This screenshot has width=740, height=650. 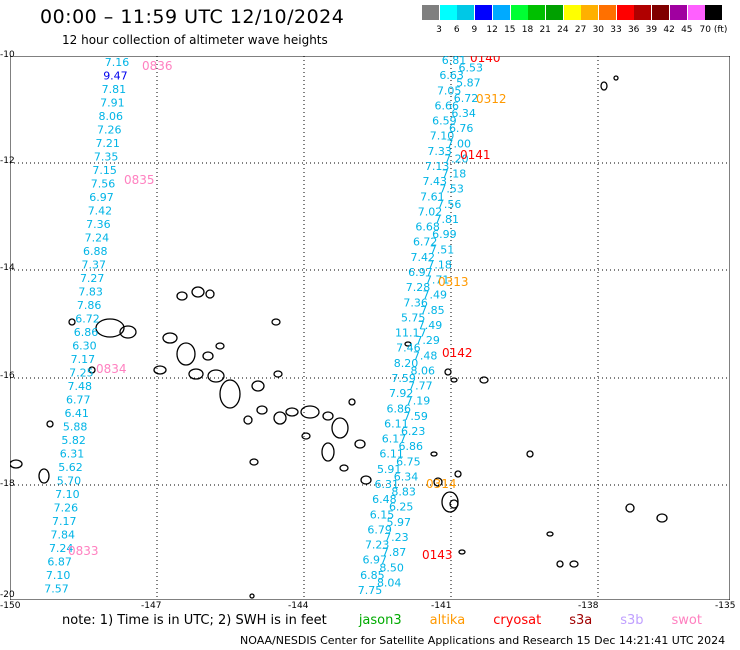 What do you see at coordinates (83, 359) in the screenshot?
I see `wave-height-value: 7.17` at bounding box center [83, 359].